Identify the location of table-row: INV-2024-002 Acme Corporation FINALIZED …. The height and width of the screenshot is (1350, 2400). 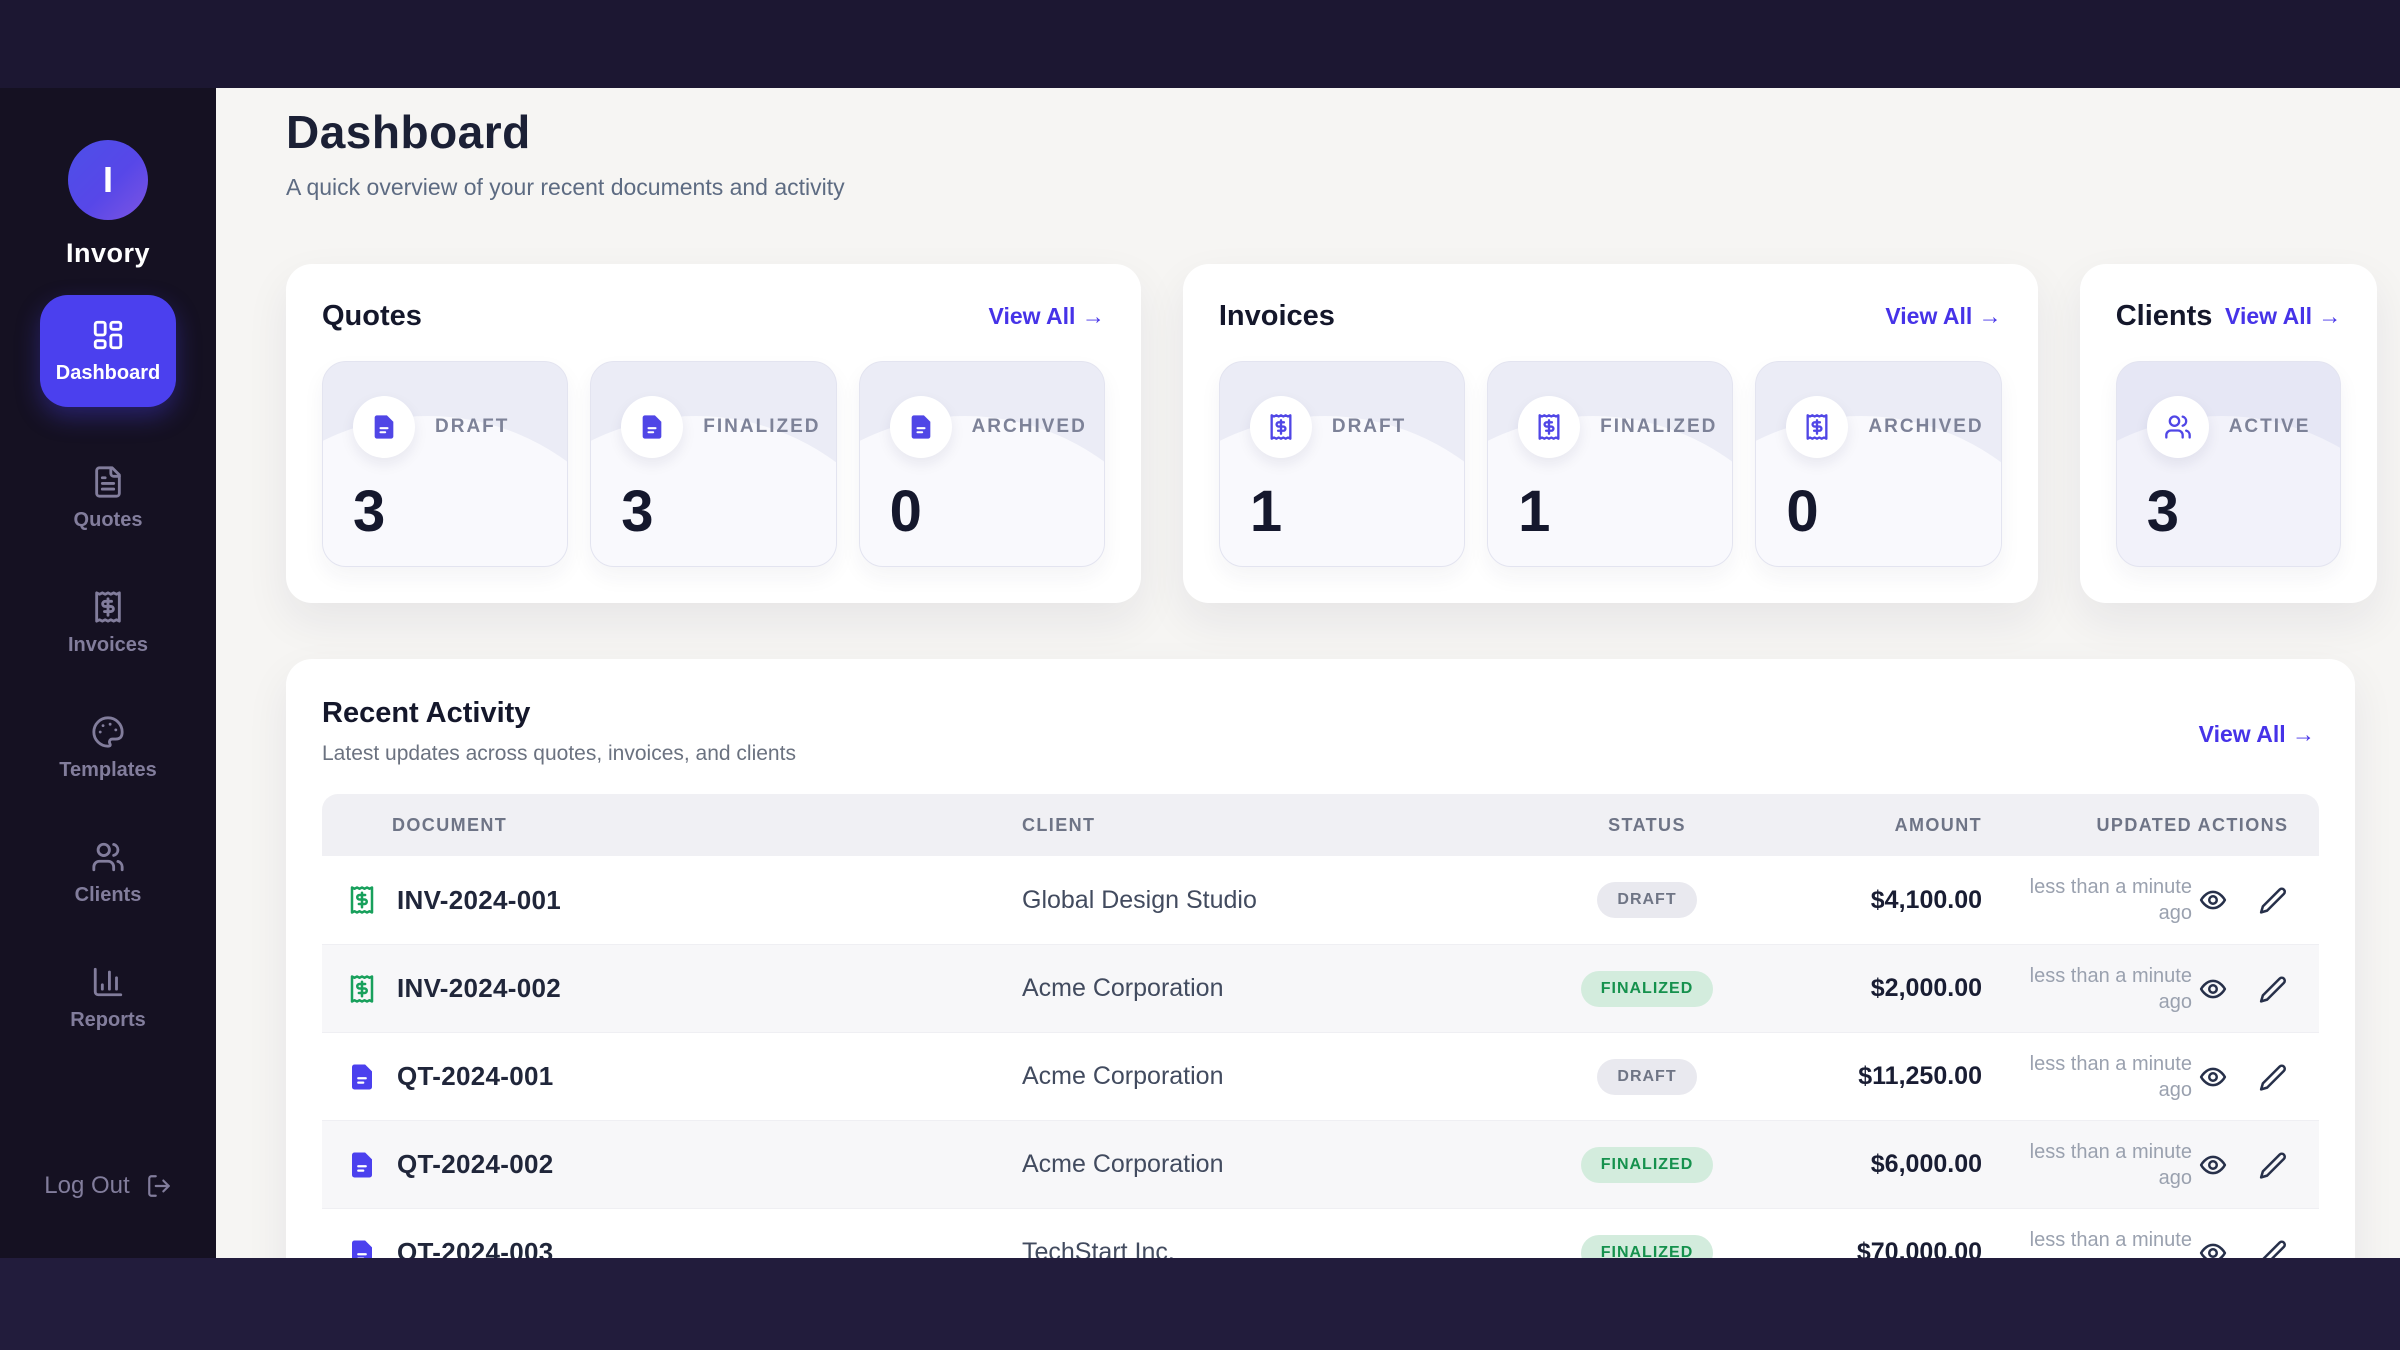
(1320, 988).